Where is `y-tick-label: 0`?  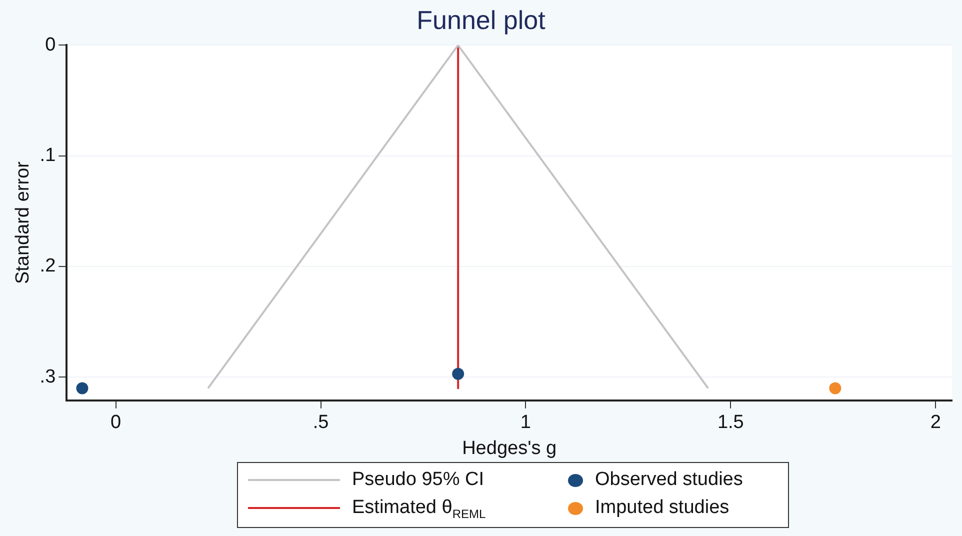 y-tick-label: 0 is located at coordinates (50, 45).